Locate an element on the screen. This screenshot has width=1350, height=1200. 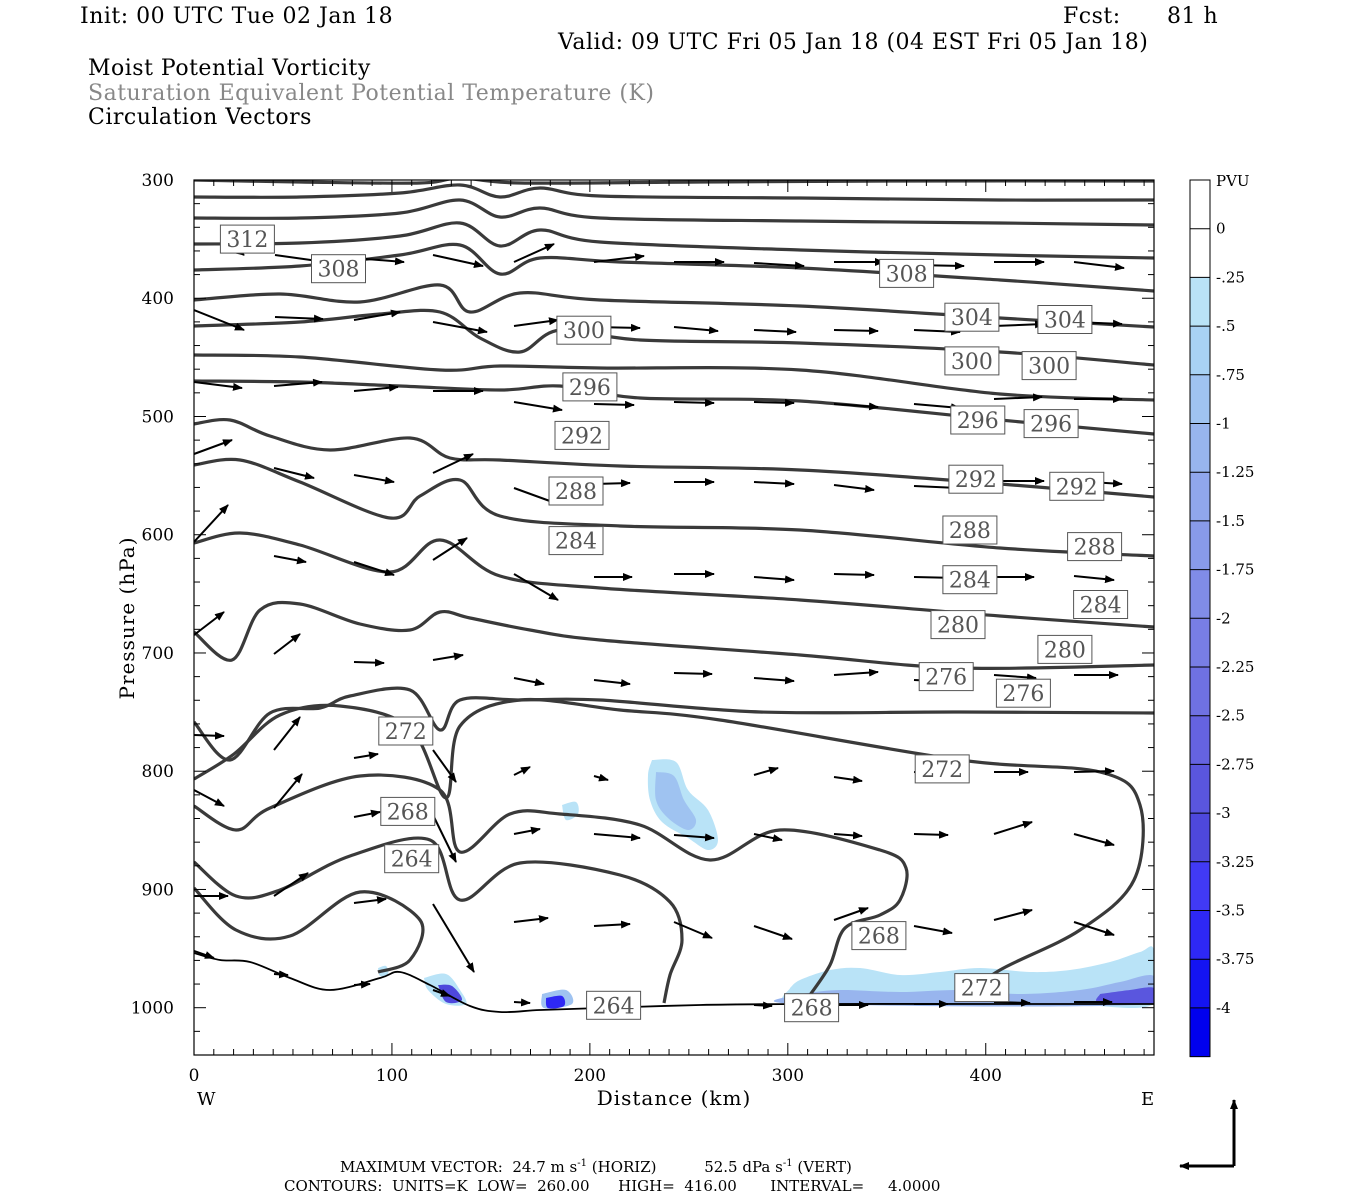
contour-label: 280 is located at coordinates (1065, 650).